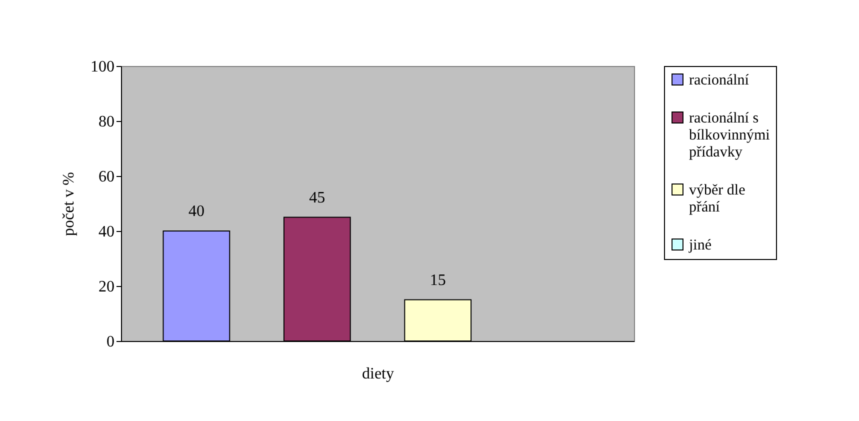 The image size is (859, 421). I want to click on y-tick-label: 40, so click(106, 232).